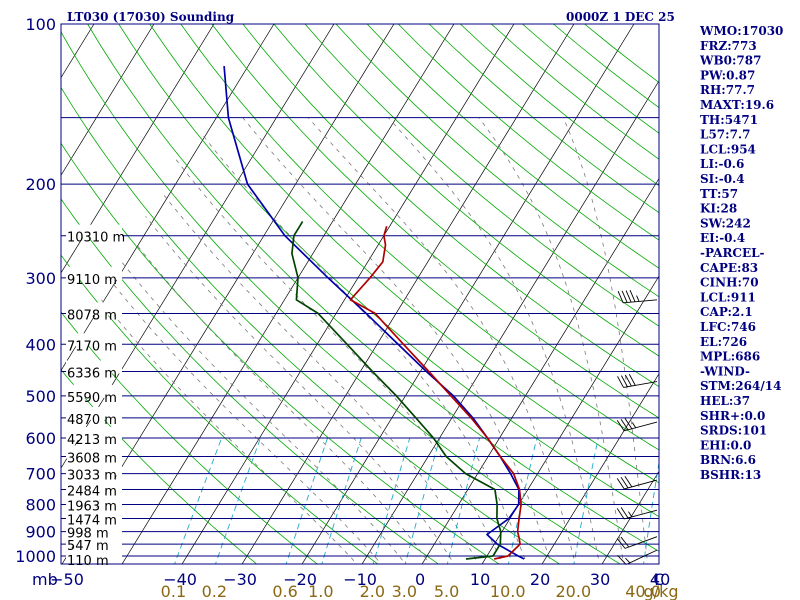 The image size is (800, 600). Describe the element at coordinates (723, 342) in the screenshot. I see `index-entry: EL:726` at that location.